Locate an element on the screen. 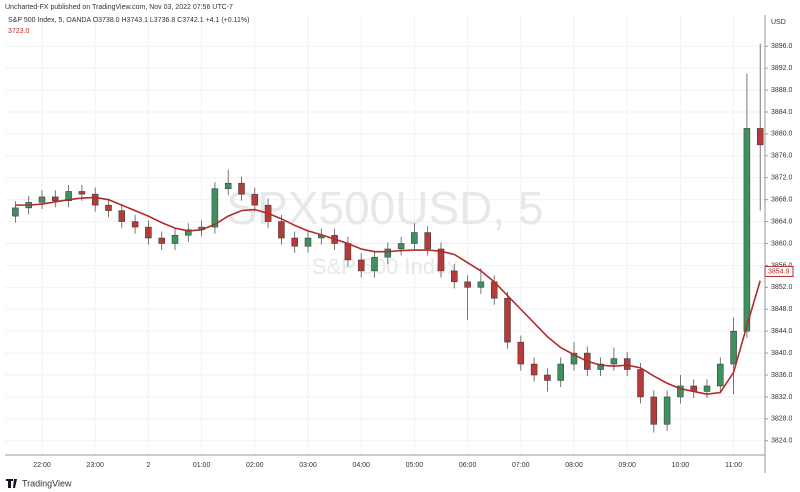  watermark-subtitle: S&P 500 Index is located at coordinates (385, 266).